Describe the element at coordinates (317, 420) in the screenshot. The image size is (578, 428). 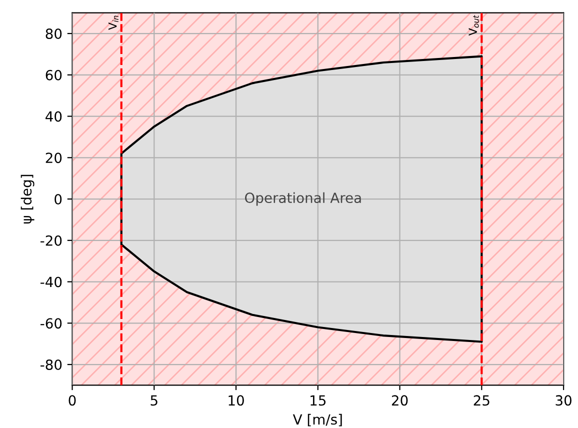
I see `x-axis-title: V [m/s]` at that location.